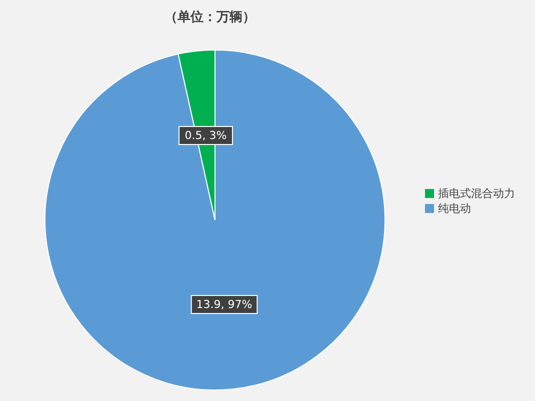  I want to click on data-label: 13.9, 97%, so click(224, 304).